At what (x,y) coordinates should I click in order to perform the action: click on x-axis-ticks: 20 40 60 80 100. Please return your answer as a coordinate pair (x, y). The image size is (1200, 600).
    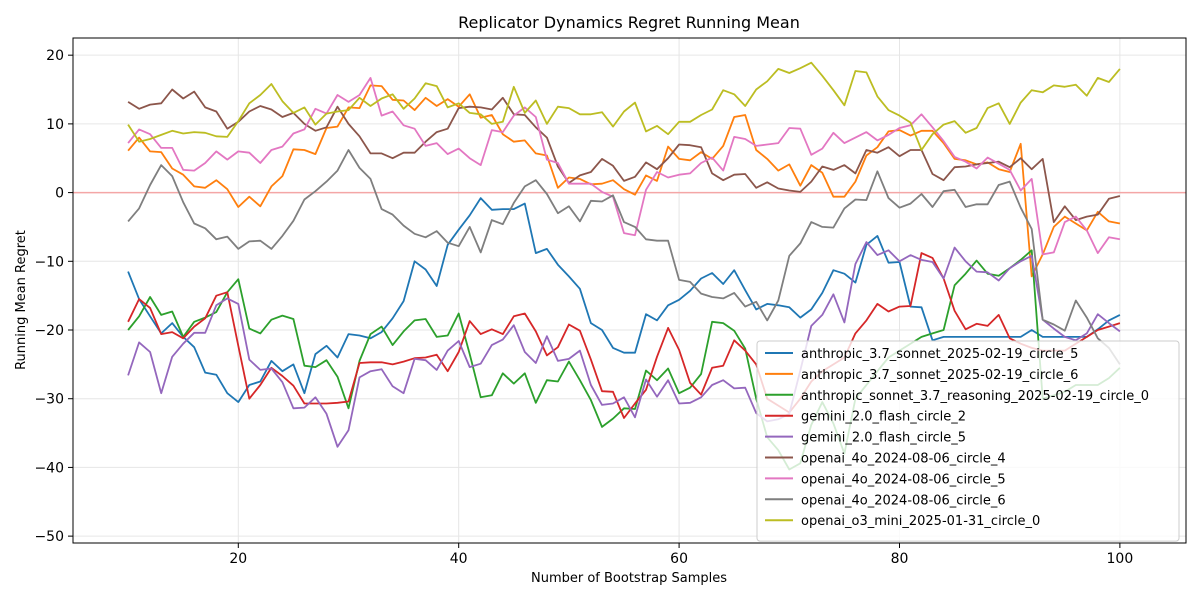
    Looking at the image, I should click on (681, 555).